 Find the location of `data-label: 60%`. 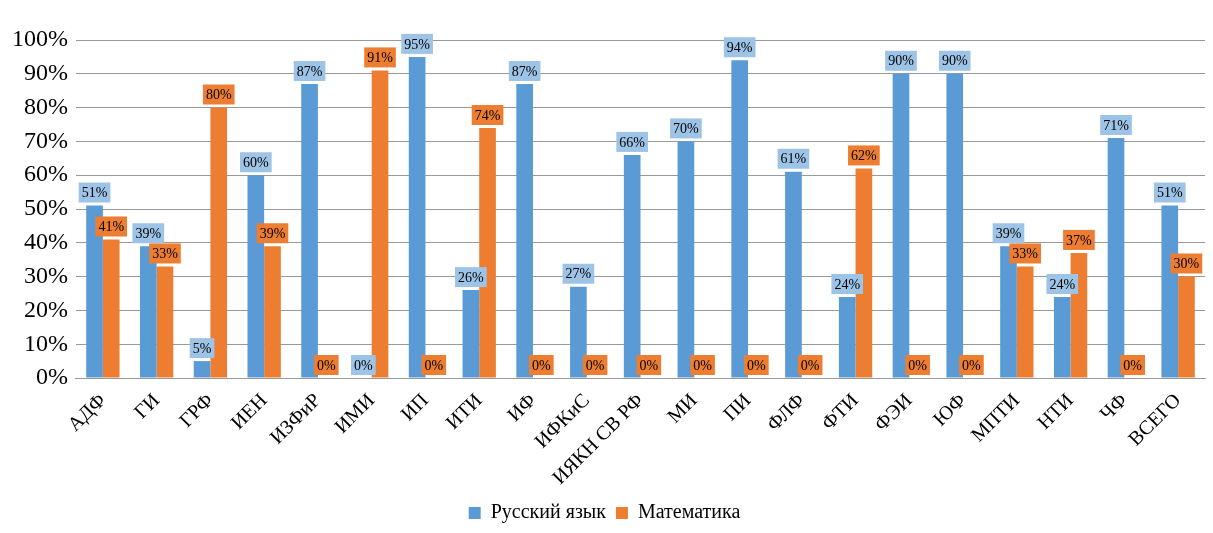

data-label: 60% is located at coordinates (255, 162).